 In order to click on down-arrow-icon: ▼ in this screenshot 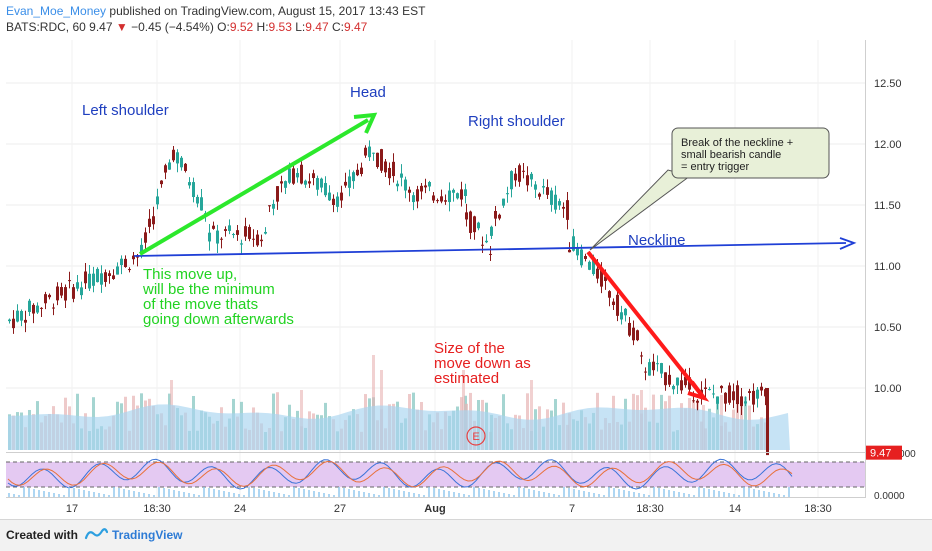, I will do `click(121, 27)`.